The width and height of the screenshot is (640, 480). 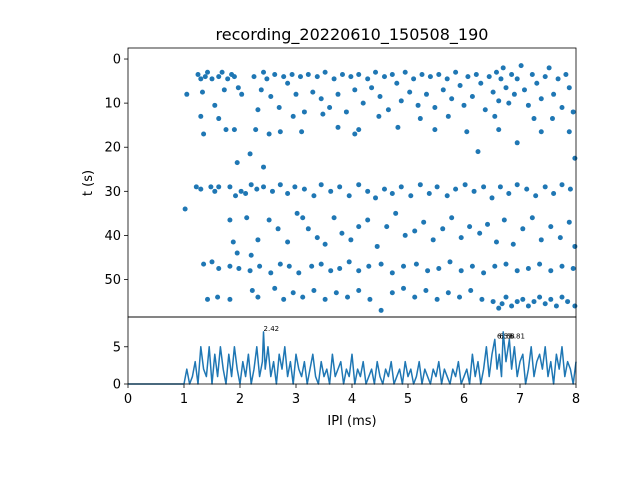 I want to click on raster-ytick-label: 30, so click(x=112, y=192).